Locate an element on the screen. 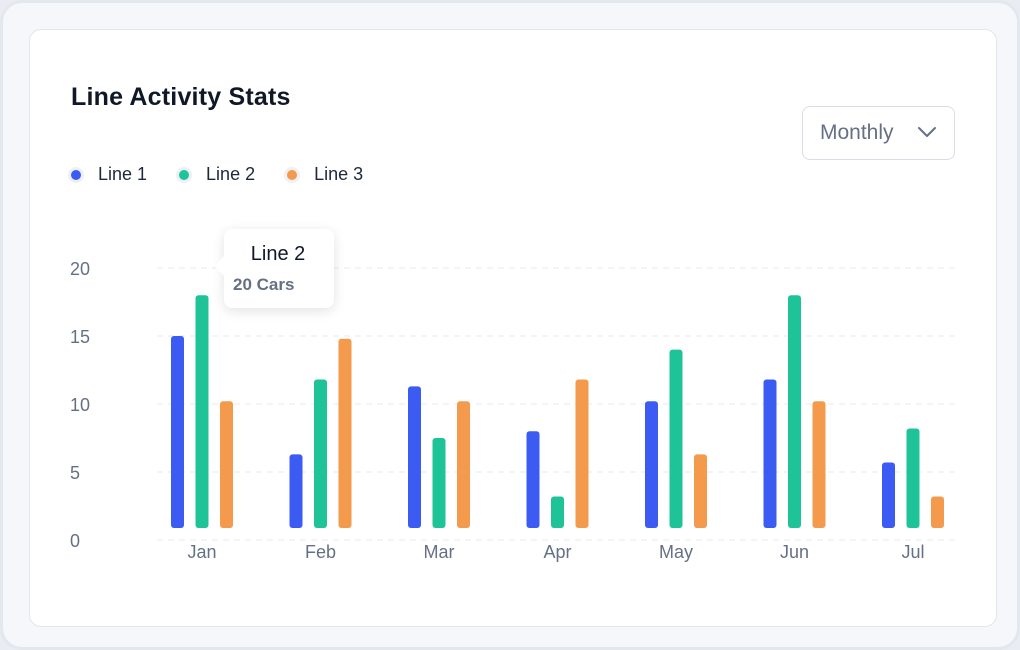 This screenshot has height=650, width=1020. card-title: Line Activity Stats is located at coordinates (181, 97).